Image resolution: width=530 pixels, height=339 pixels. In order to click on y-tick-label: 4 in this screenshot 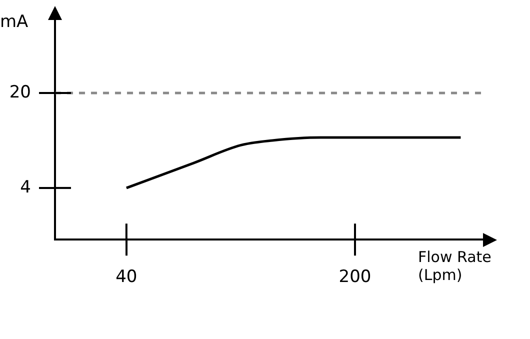, I will do `click(25, 187)`.